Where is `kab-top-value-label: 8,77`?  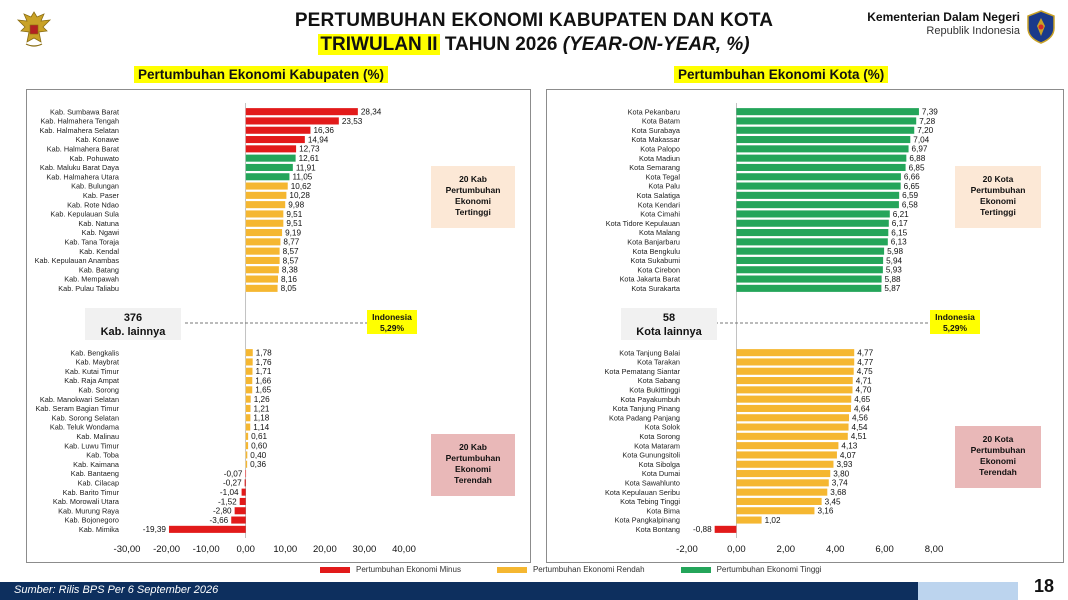 kab-top-value-label: 8,77 is located at coordinates (291, 242).